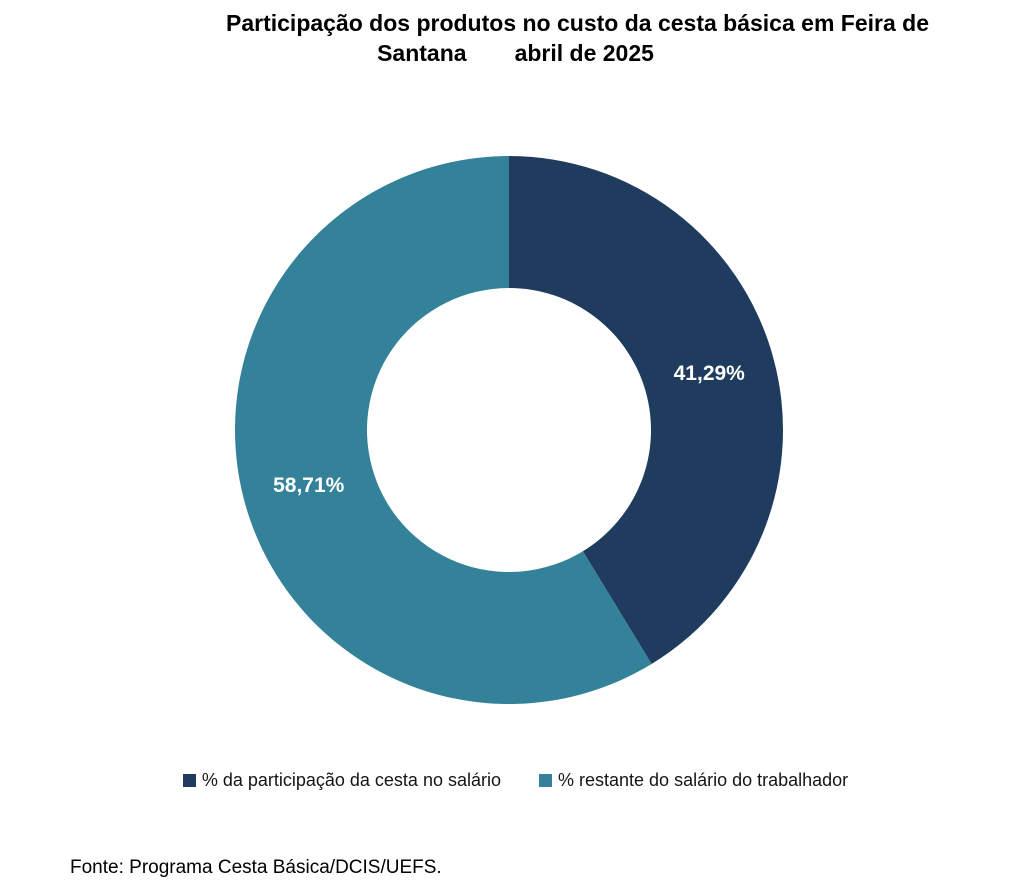  I want to click on legend-label-cesta: % da participação da cesta no salário, so click(351, 780).